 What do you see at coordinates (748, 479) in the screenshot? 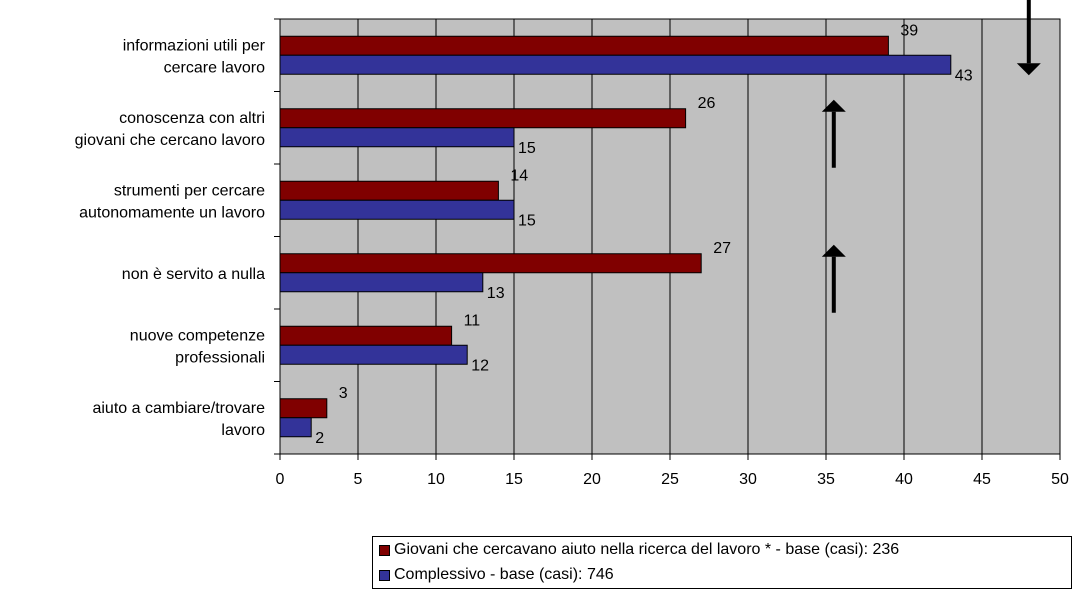
I see `x-tick-label-6: 30` at bounding box center [748, 479].